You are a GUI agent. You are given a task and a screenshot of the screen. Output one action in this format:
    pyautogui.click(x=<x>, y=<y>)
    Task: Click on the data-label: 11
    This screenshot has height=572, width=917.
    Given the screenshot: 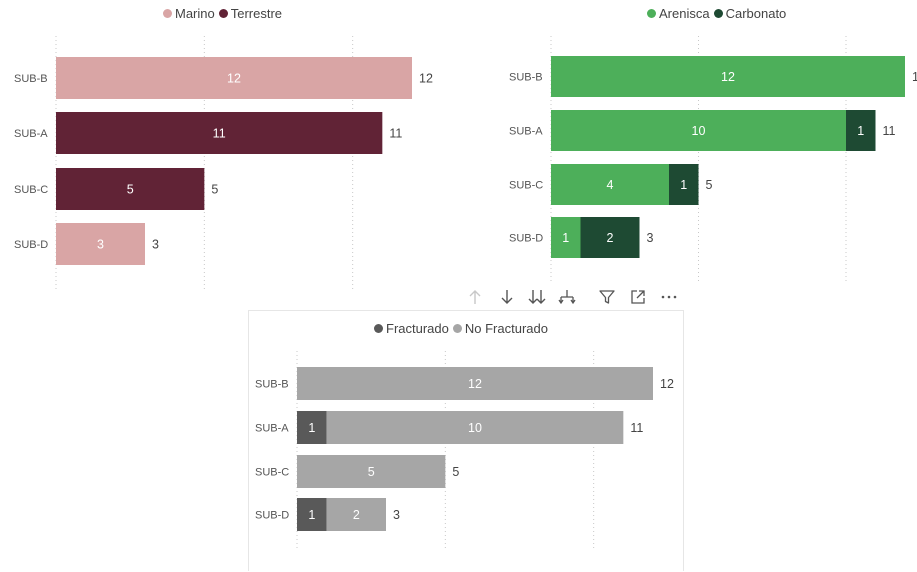 What is the action you would take?
    pyautogui.click(x=219, y=134)
    